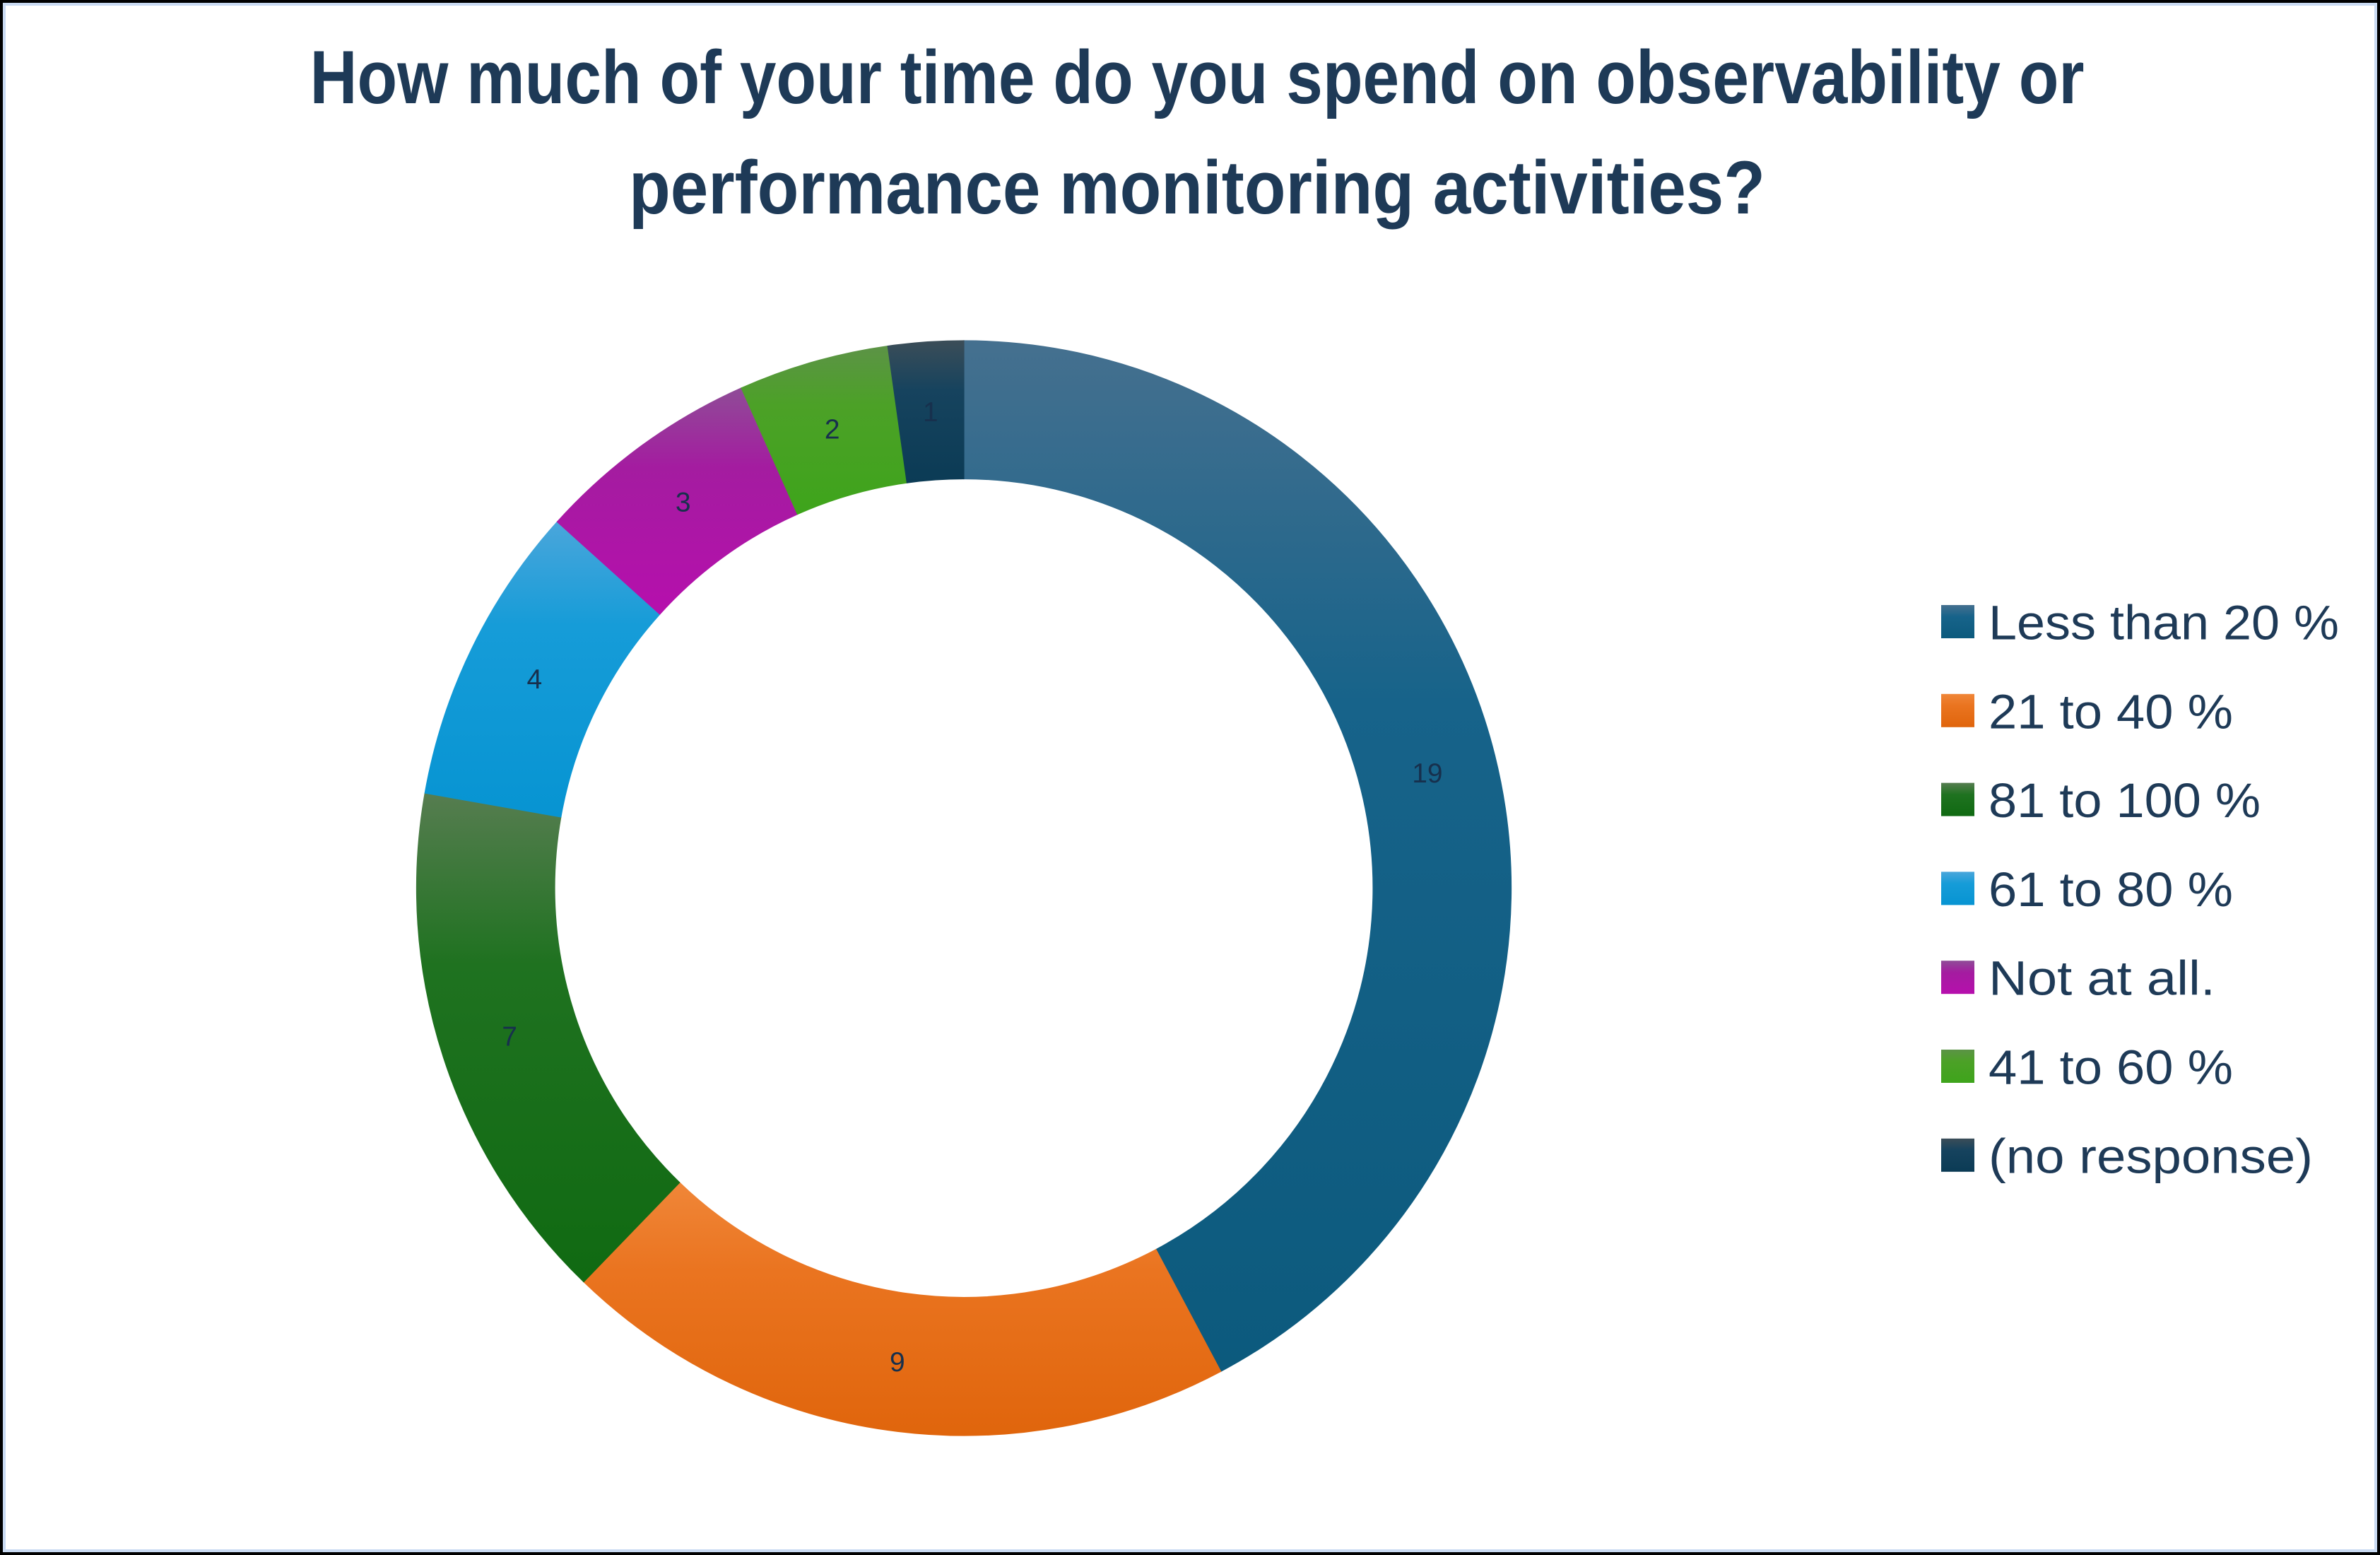 This screenshot has width=2380, height=1555. What do you see at coordinates (833, 430) in the screenshot?
I see `svg-text: 2` at bounding box center [833, 430].